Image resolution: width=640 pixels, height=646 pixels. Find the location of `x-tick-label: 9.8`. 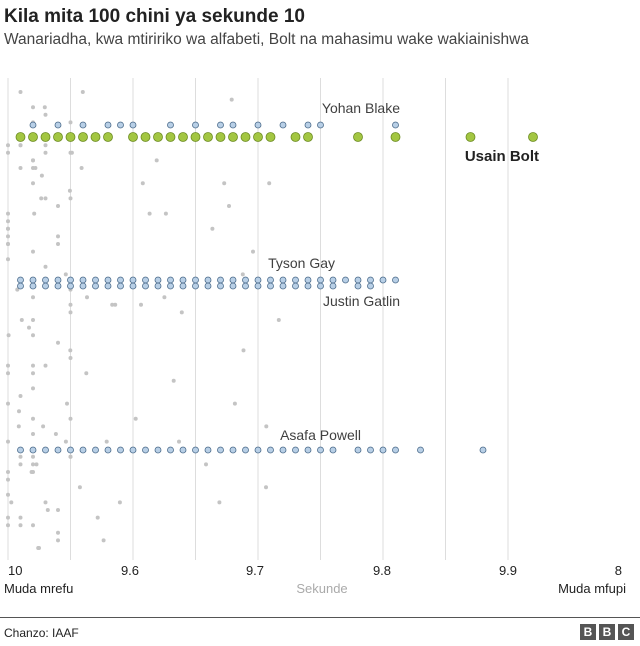

x-tick-label: 9.8 is located at coordinates (382, 570).